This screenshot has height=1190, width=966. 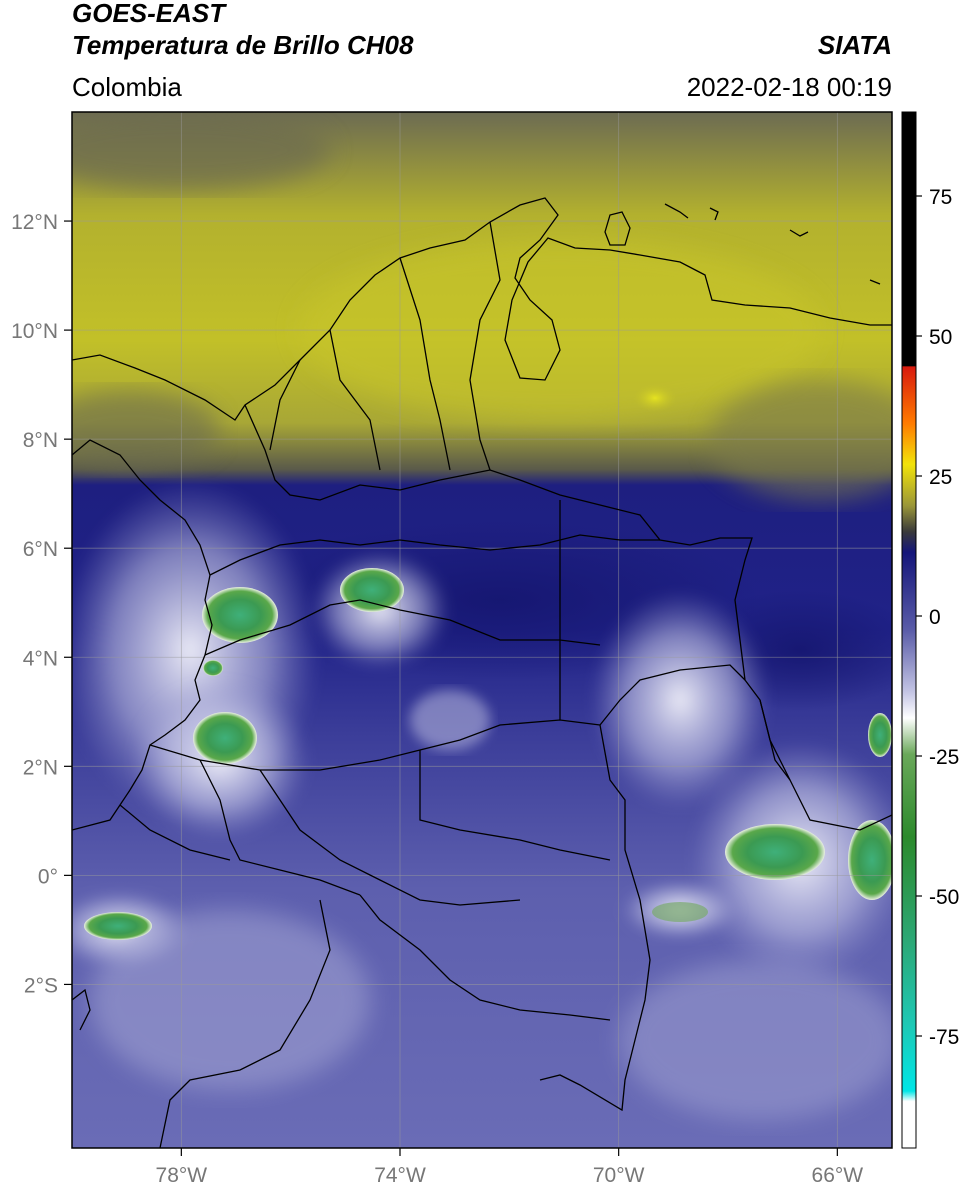 What do you see at coordinates (940, 197) in the screenshot?
I see `colorbar-tick-label: 75` at bounding box center [940, 197].